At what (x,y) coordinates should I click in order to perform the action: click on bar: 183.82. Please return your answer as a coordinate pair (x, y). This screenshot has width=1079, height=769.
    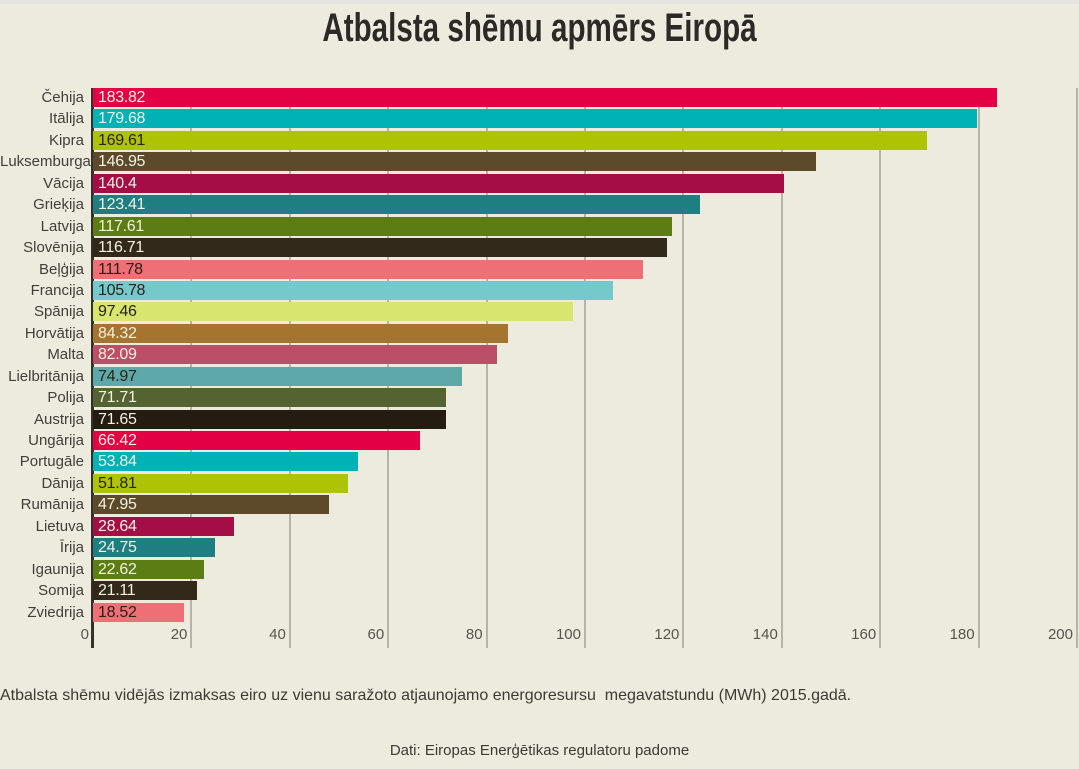
    Looking at the image, I should click on (545, 97).